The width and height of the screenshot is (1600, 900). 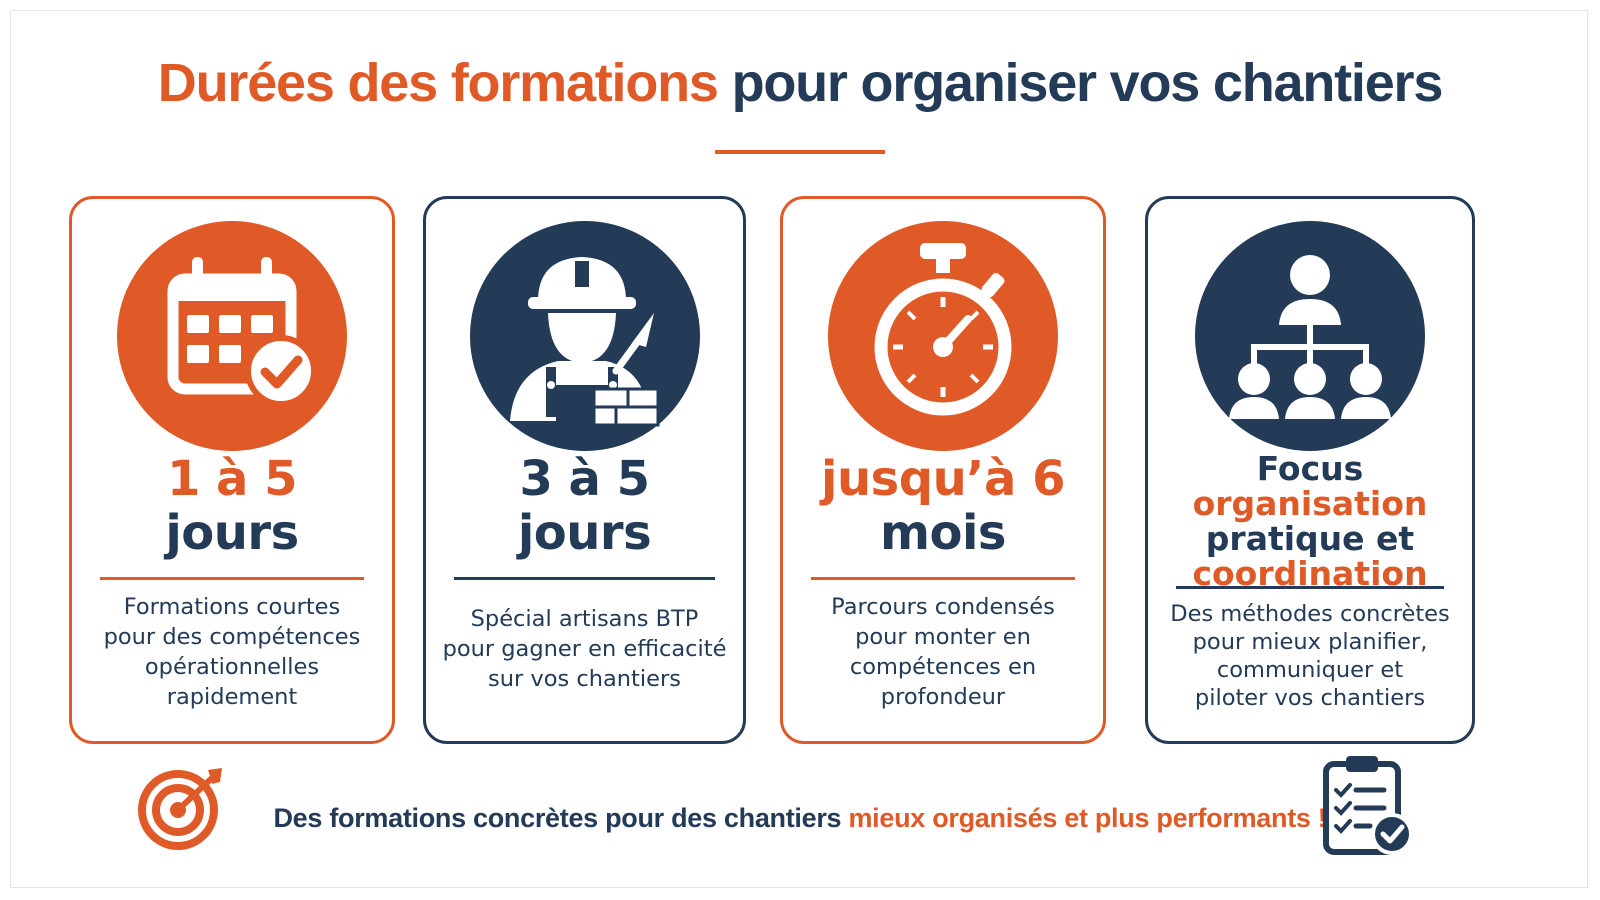 What do you see at coordinates (232, 479) in the screenshot?
I see `duration-value: 1 à 5` at bounding box center [232, 479].